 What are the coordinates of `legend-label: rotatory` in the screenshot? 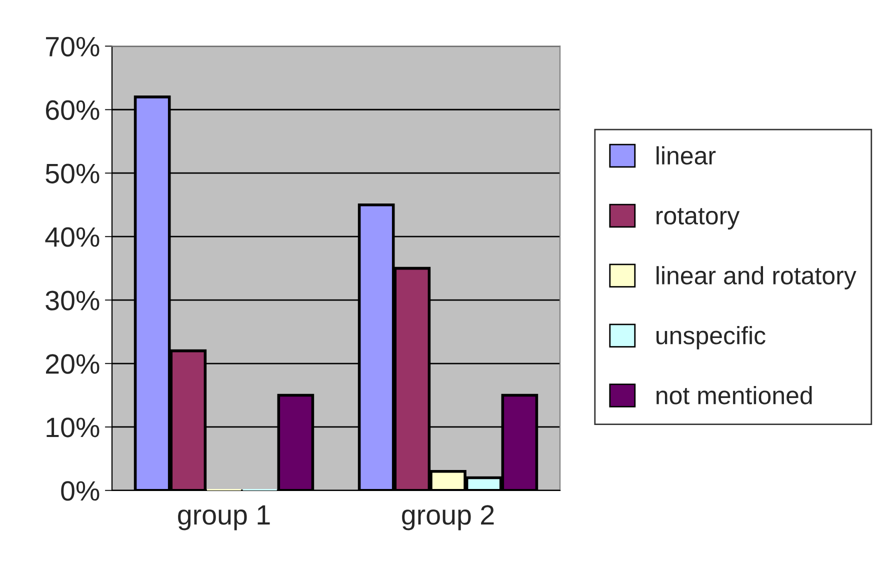 It's located at (698, 219).